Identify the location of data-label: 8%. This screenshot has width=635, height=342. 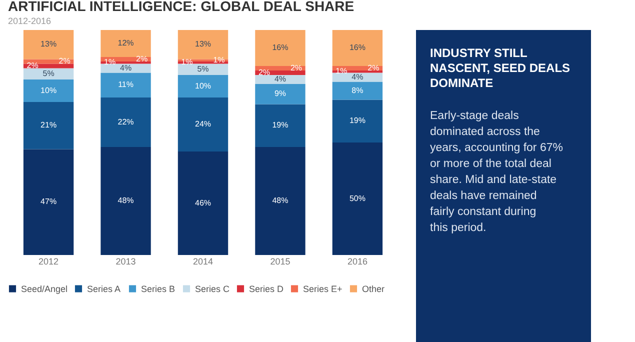
(358, 90).